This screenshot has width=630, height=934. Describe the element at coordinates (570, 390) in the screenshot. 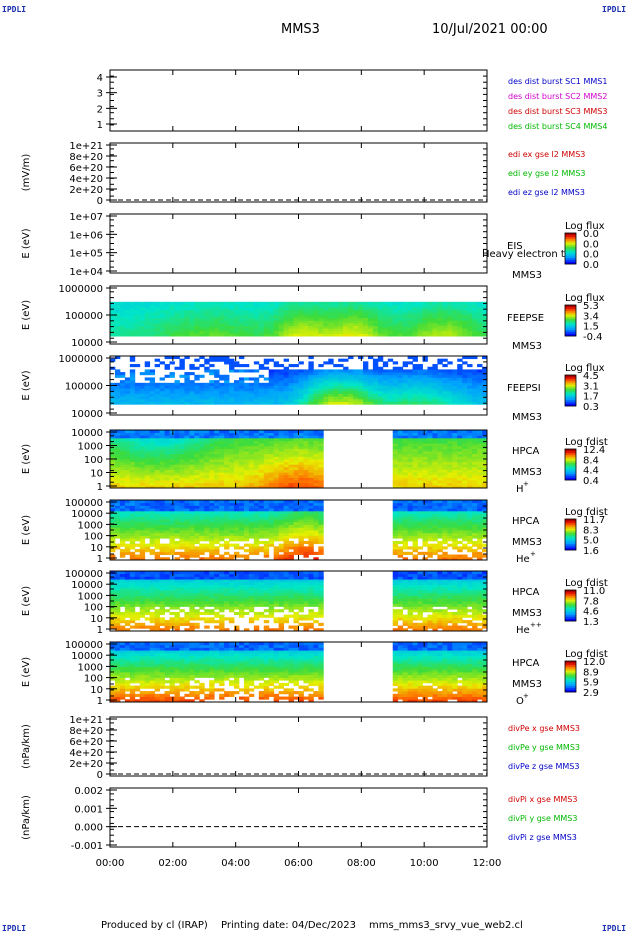

I see `colorbar-frame` at that location.